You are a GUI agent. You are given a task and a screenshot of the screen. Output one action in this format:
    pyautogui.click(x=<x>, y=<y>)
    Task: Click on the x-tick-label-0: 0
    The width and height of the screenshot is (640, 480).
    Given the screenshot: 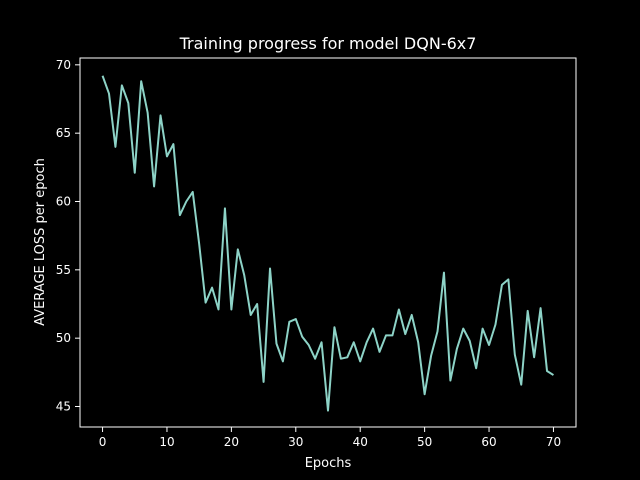 What is the action you would take?
    pyautogui.click(x=103, y=442)
    